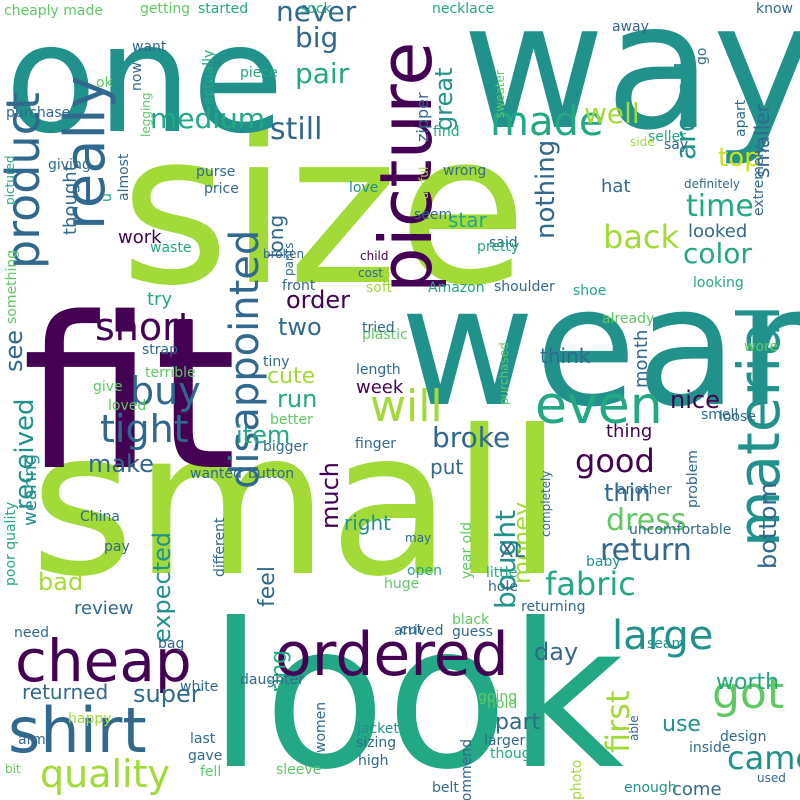  I want to click on word-say: say, so click(676, 145).